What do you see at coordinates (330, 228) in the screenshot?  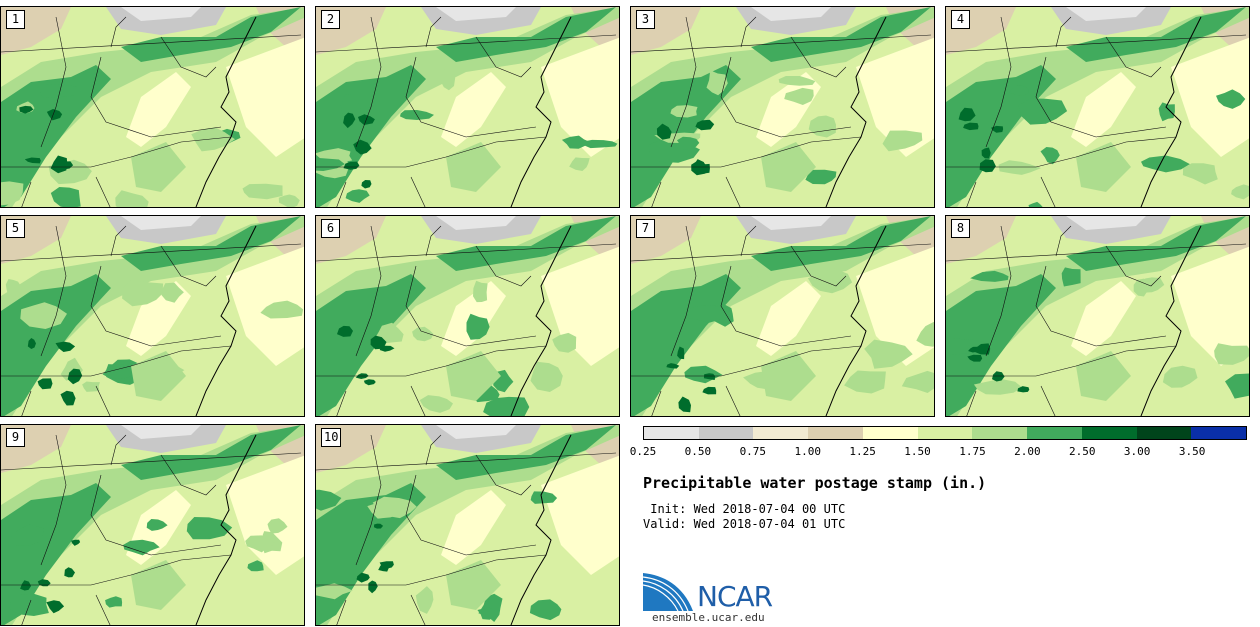 I see `member-number-label: 6` at bounding box center [330, 228].